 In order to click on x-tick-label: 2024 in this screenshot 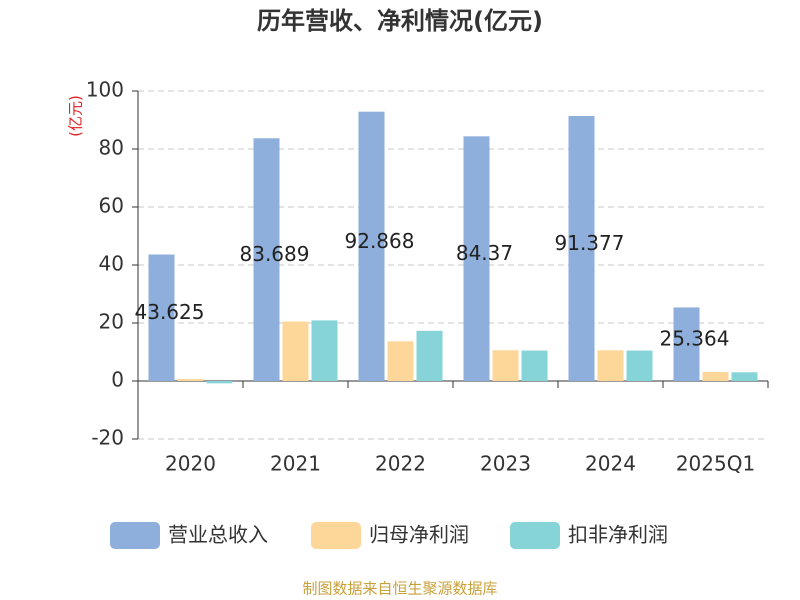, I will do `click(610, 464)`.